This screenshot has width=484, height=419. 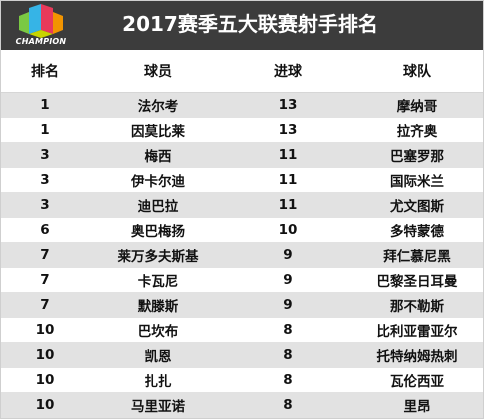 I want to click on table-header-row: 排名 球员 进球 球队, so click(x=242, y=71).